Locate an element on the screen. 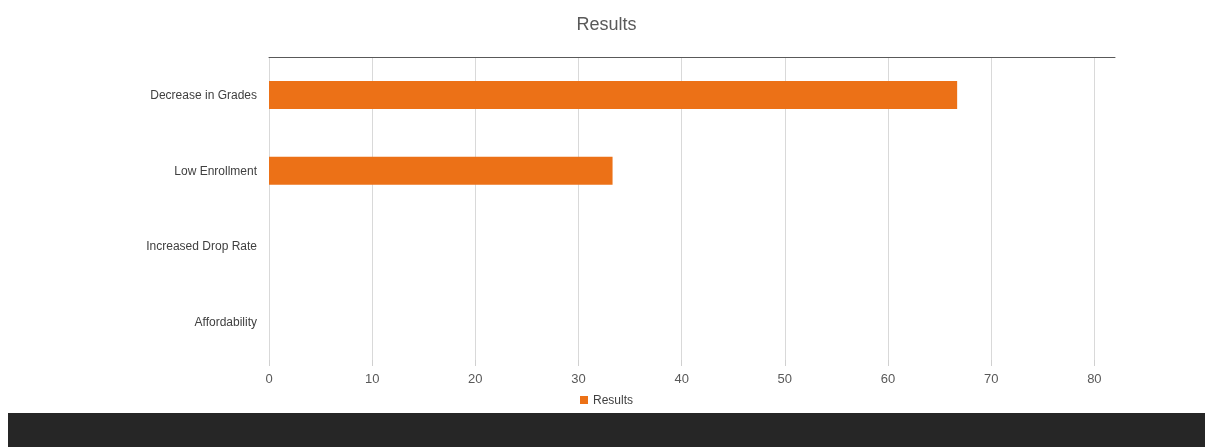 The image size is (1213, 447). x-tick-label: 60 is located at coordinates (888, 378).